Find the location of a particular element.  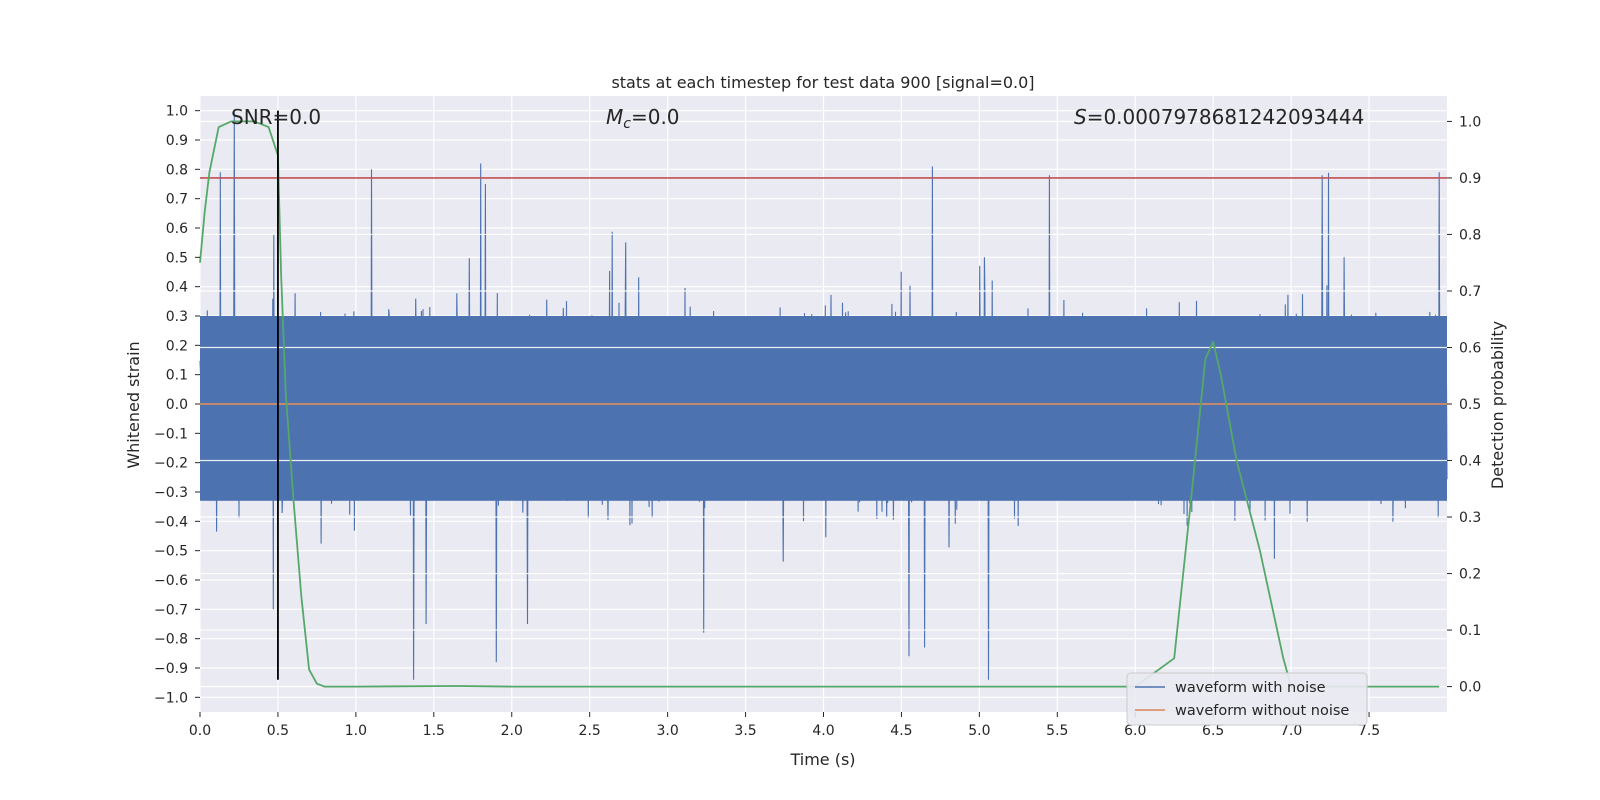

y-tick-label-0-4: −0.4 is located at coordinates (171, 522).